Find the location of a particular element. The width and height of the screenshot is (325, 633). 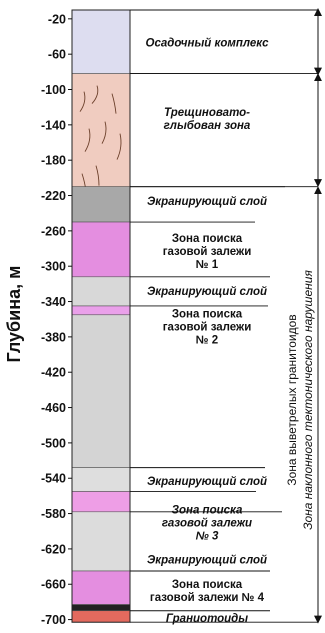

tick-label: -420 is located at coordinates (53, 373).